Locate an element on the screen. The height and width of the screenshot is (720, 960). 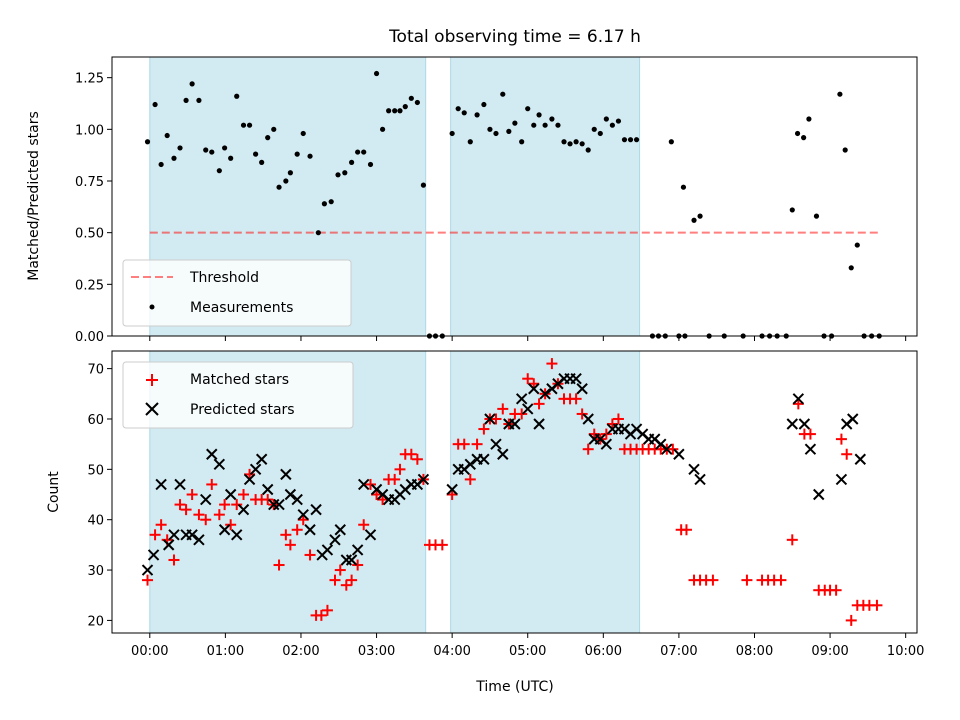
measurements-legend-label: Measurements is located at coordinates (241, 308).